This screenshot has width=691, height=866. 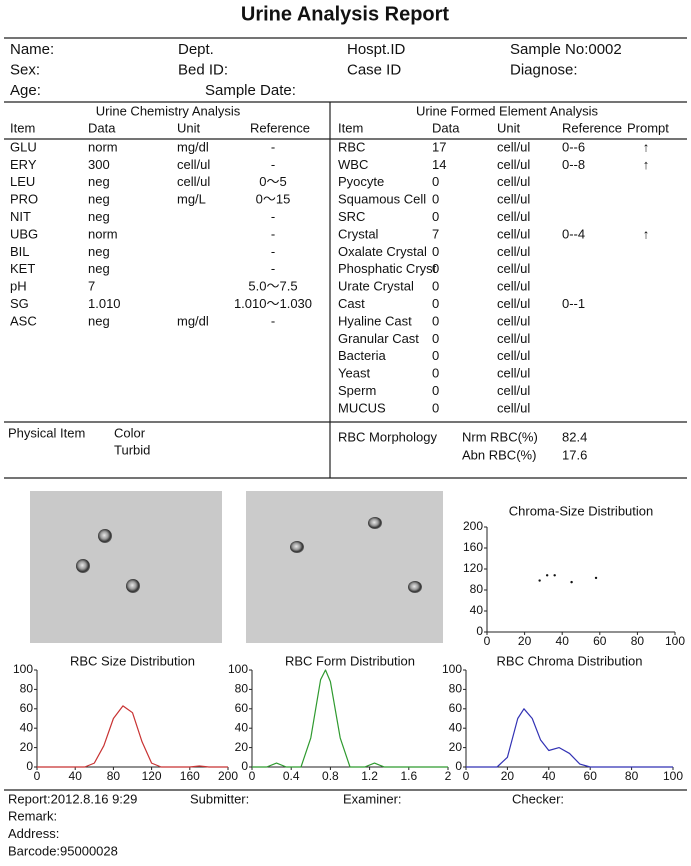 What do you see at coordinates (250, 90) in the screenshot?
I see `header-field: Sample Date:` at bounding box center [250, 90].